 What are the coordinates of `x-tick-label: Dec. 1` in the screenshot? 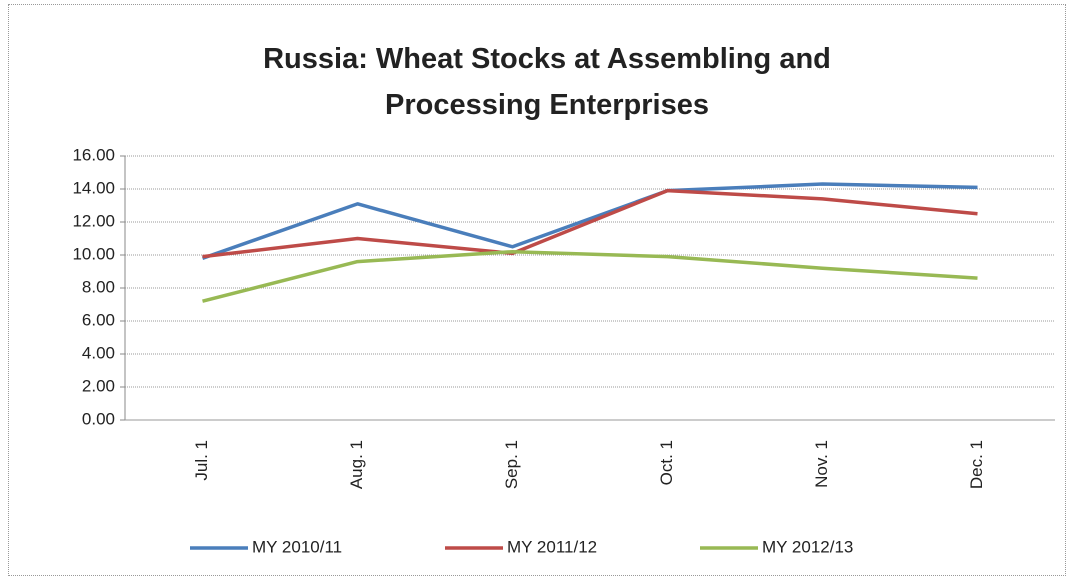 It's located at (976, 464).